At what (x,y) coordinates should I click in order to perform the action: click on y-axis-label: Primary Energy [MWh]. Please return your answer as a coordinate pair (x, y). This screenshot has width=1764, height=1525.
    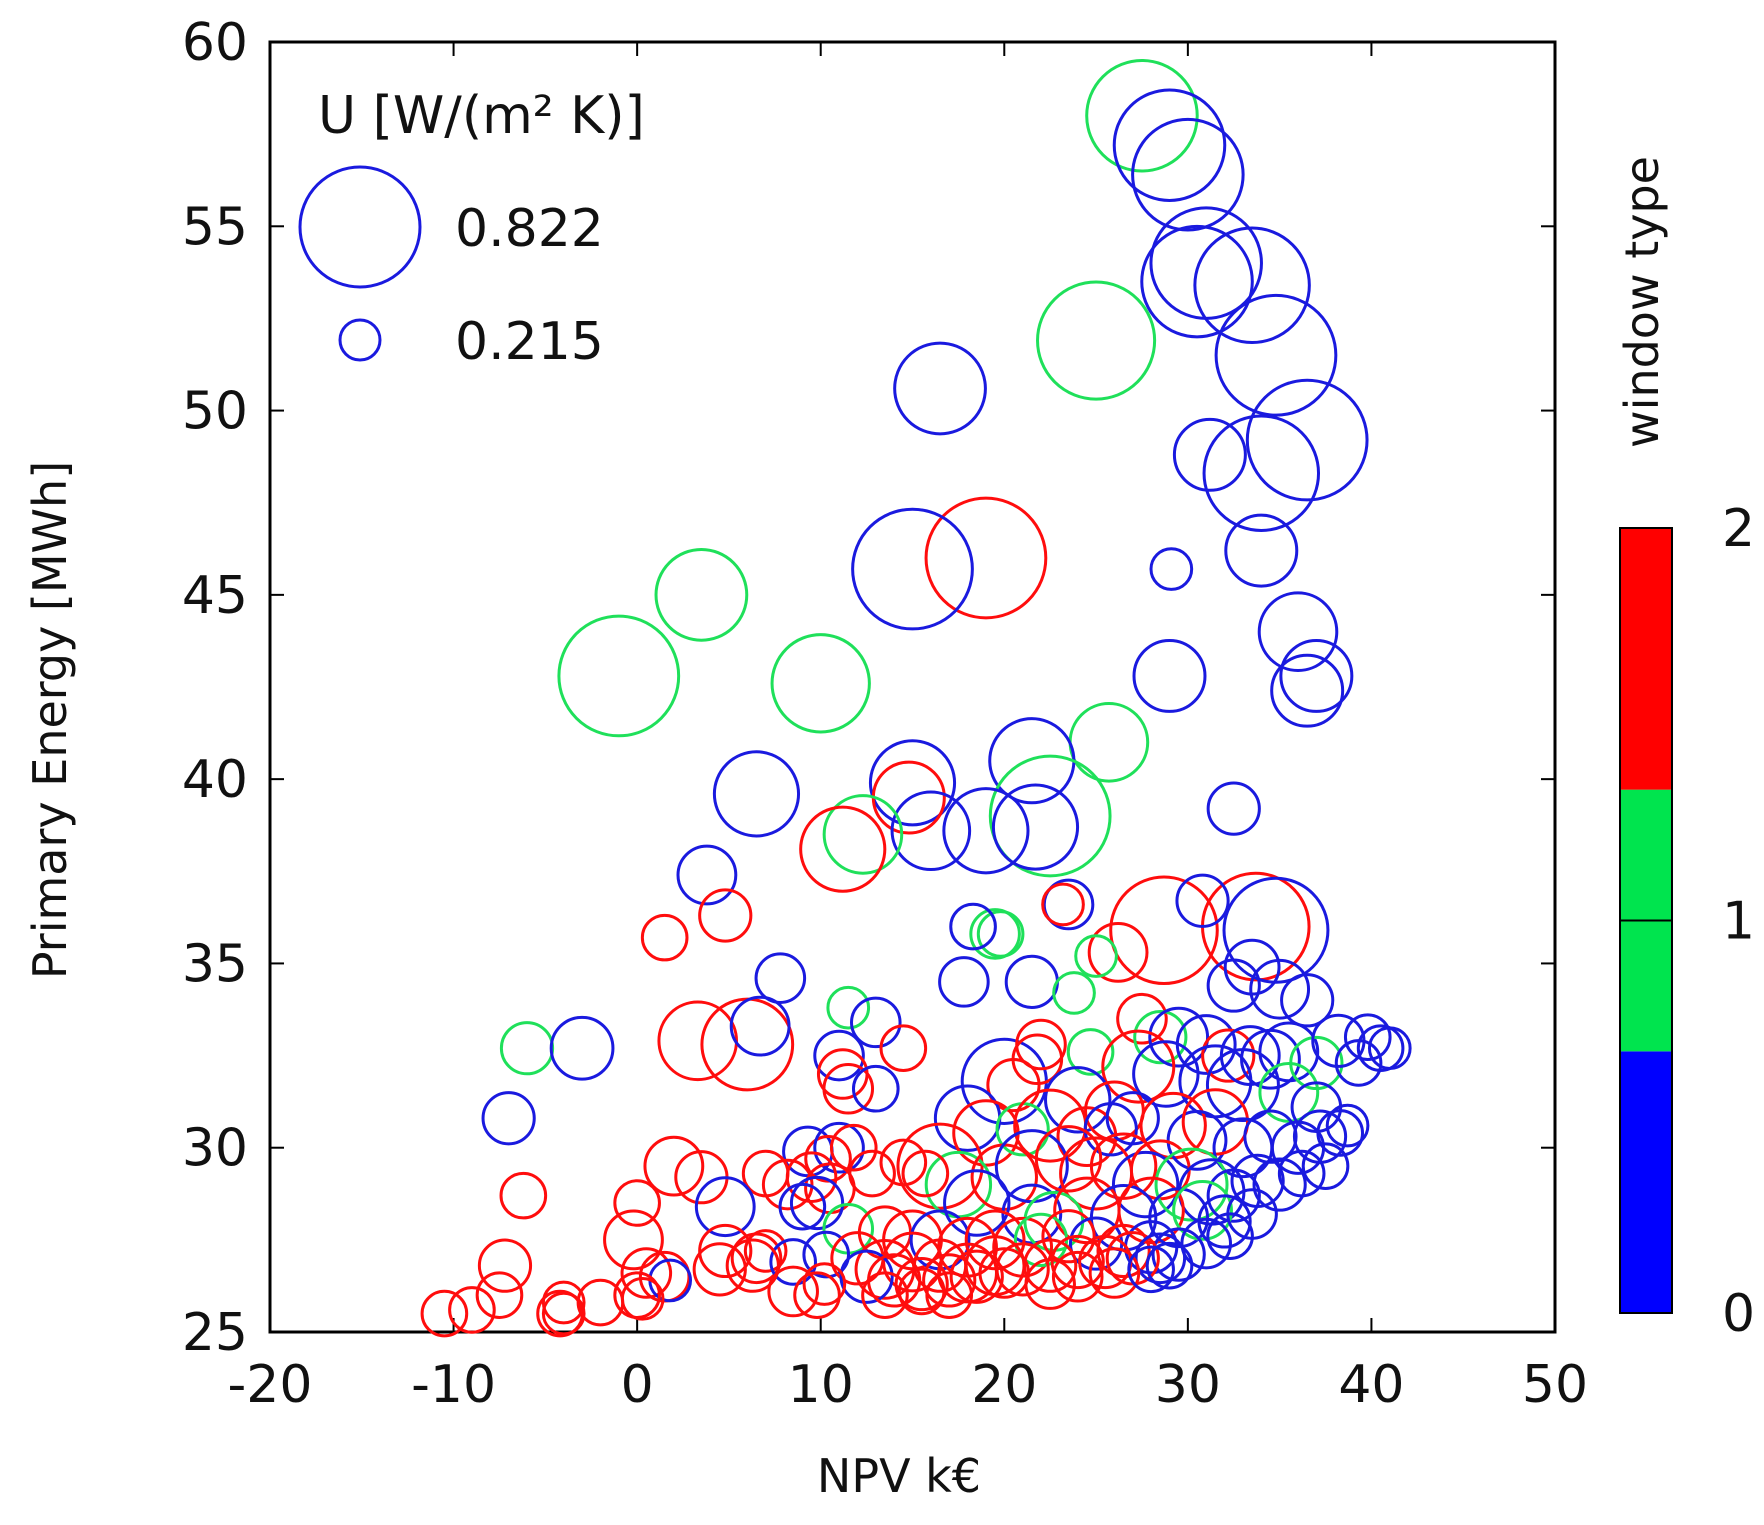
    Looking at the image, I should click on (50, 720).